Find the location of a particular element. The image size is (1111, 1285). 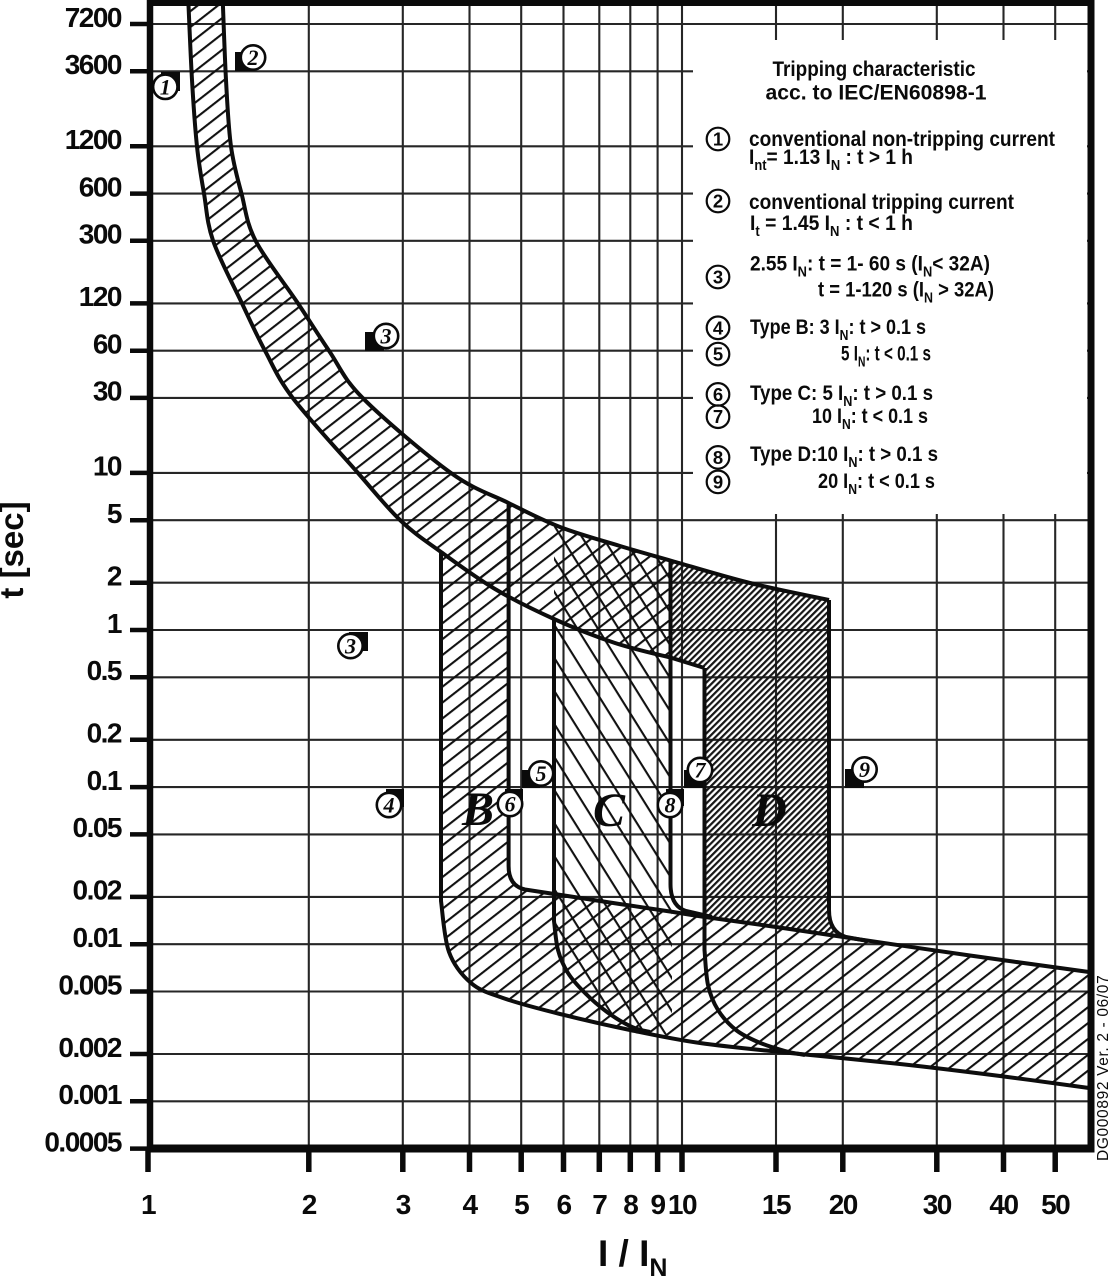

svg-text: Type D:10 IN: t > 0.1 s is located at coordinates (844, 456).